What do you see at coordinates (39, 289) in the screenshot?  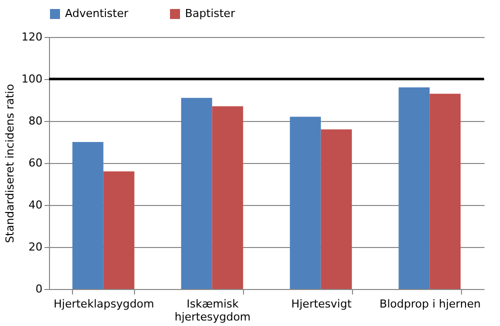 I see `y-tick-label: 0` at bounding box center [39, 289].